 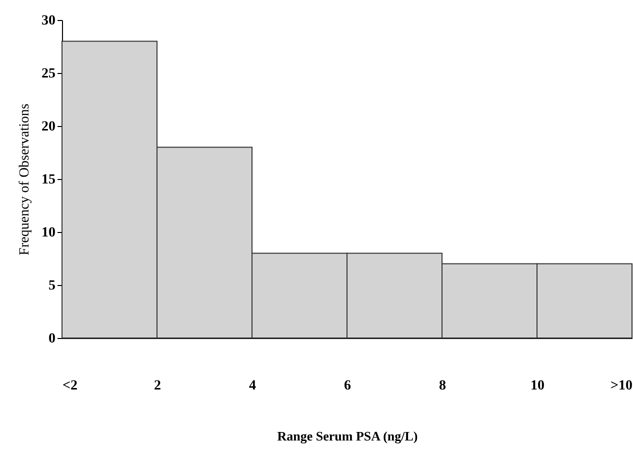 What do you see at coordinates (49, 180) in the screenshot?
I see `y-tick-label: 15` at bounding box center [49, 180].